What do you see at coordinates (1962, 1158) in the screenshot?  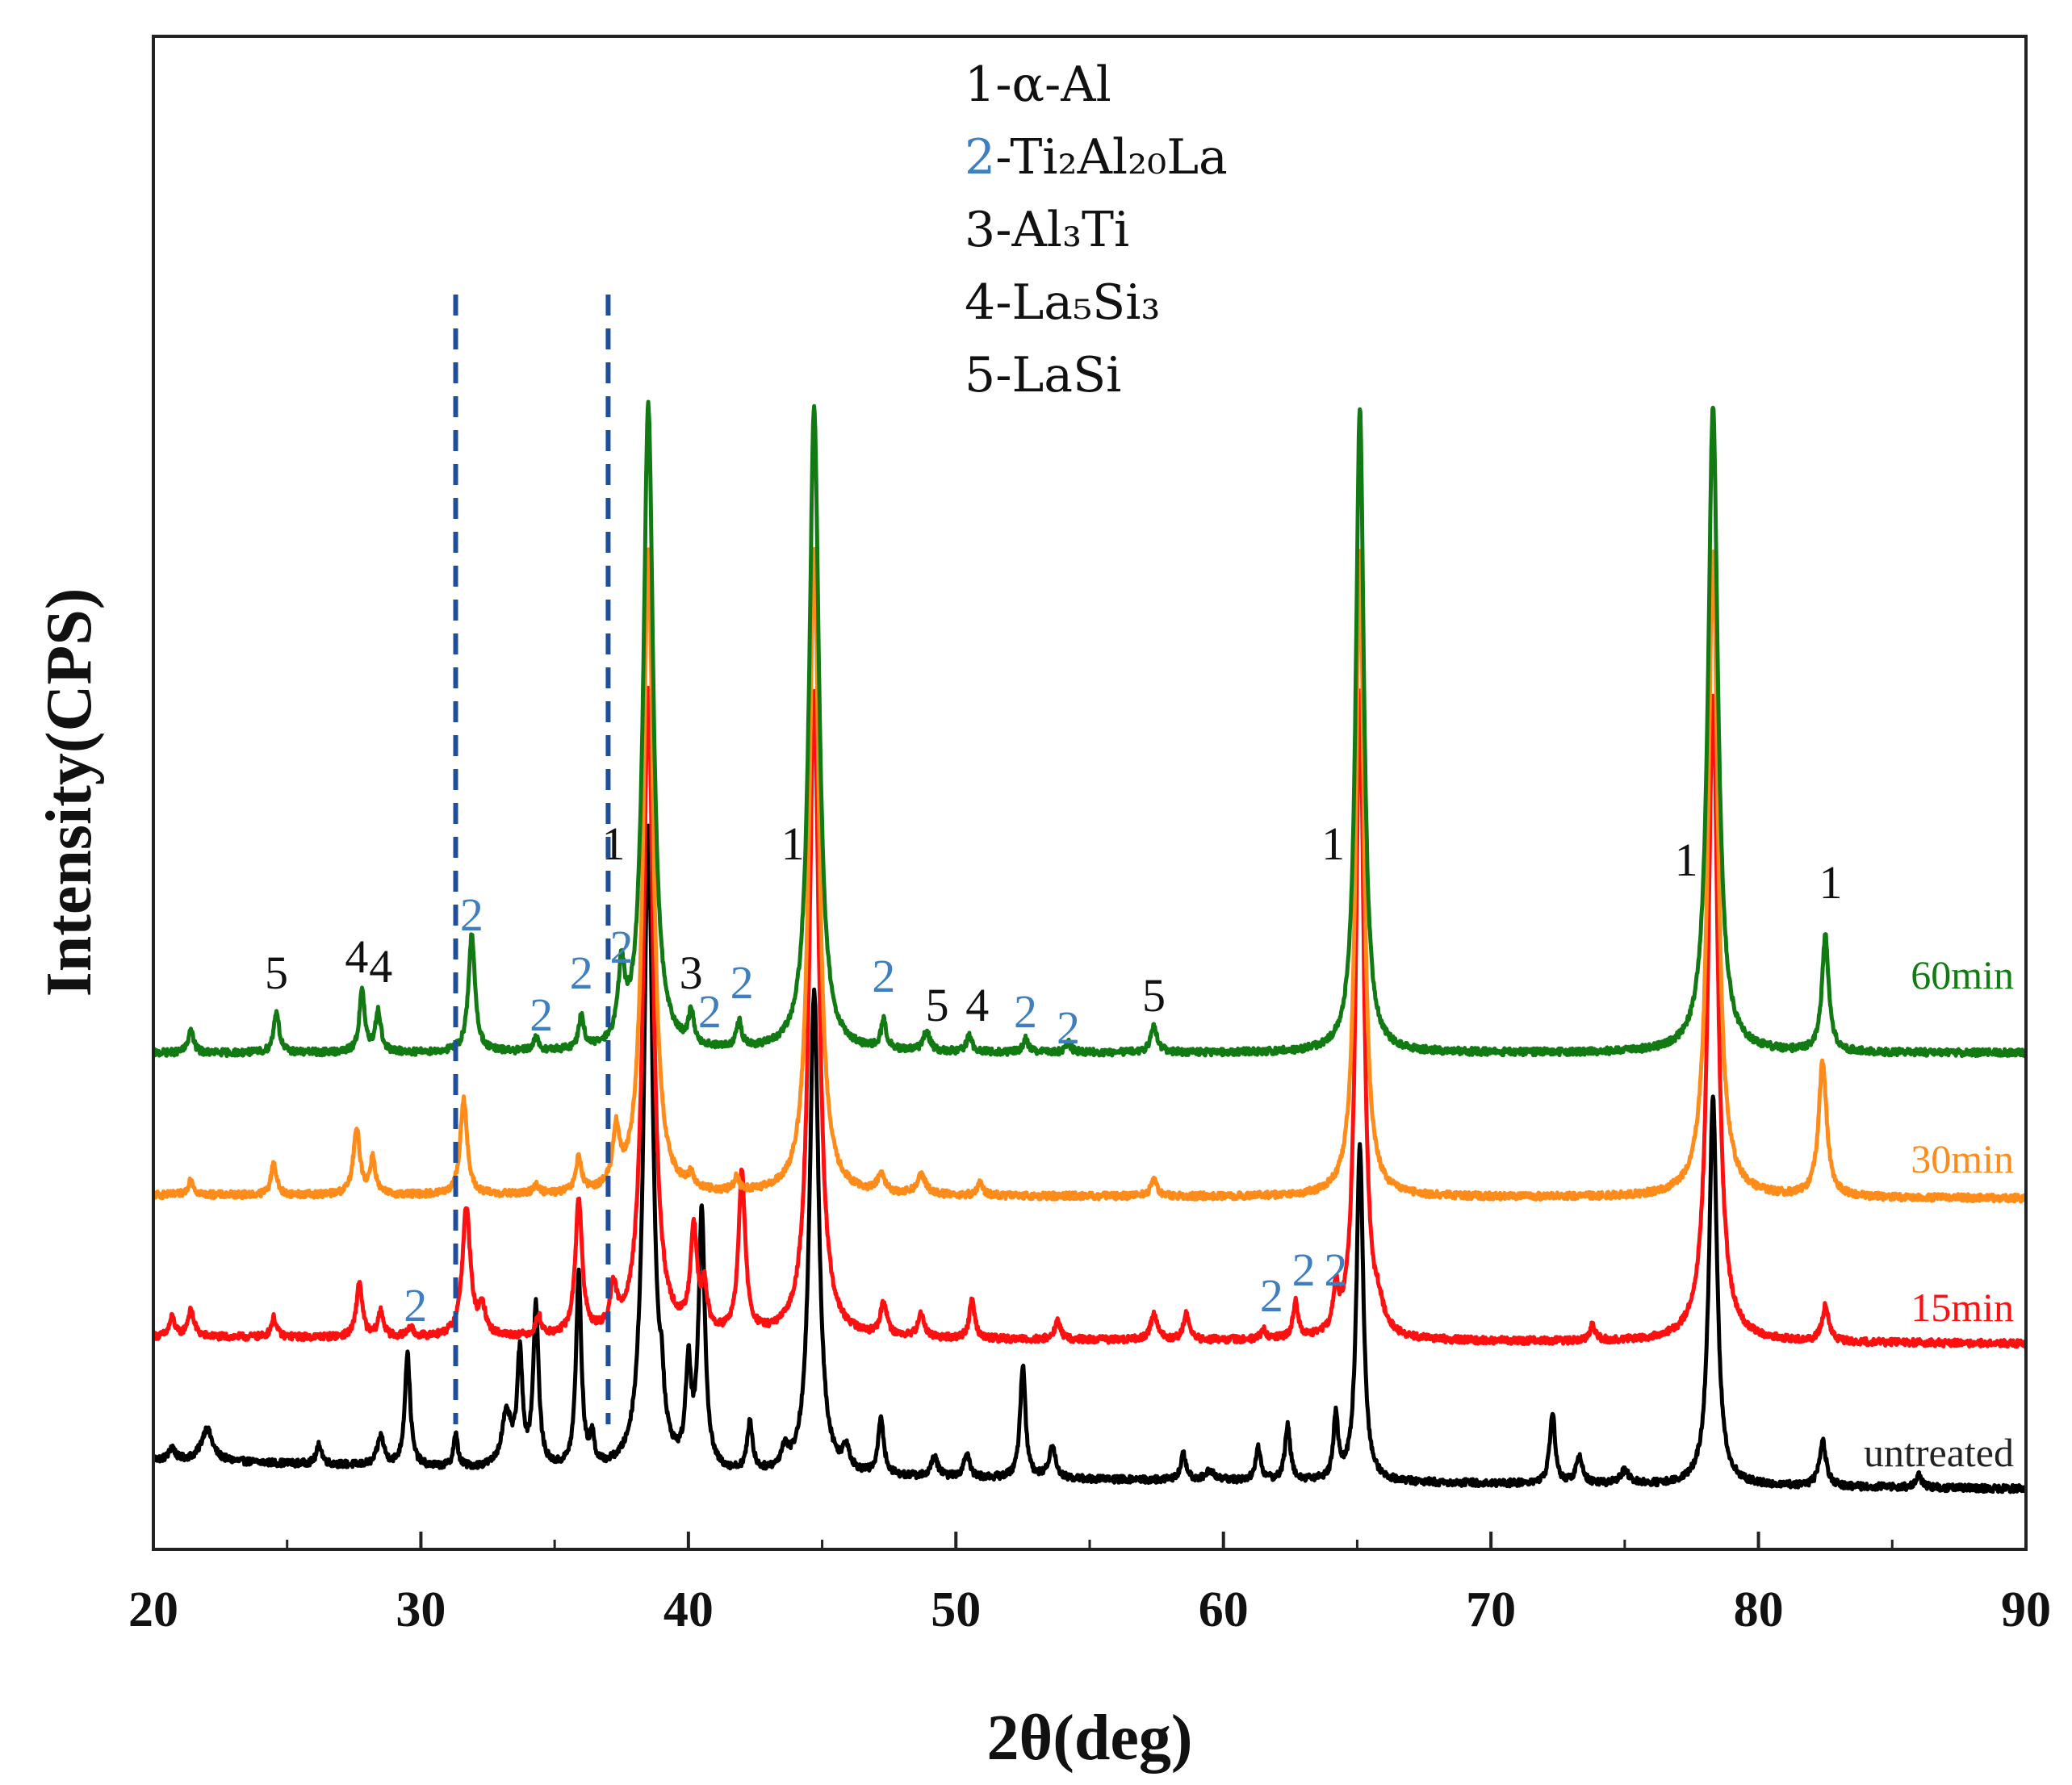 I see `series-label-30min: 30min` at bounding box center [1962, 1158].